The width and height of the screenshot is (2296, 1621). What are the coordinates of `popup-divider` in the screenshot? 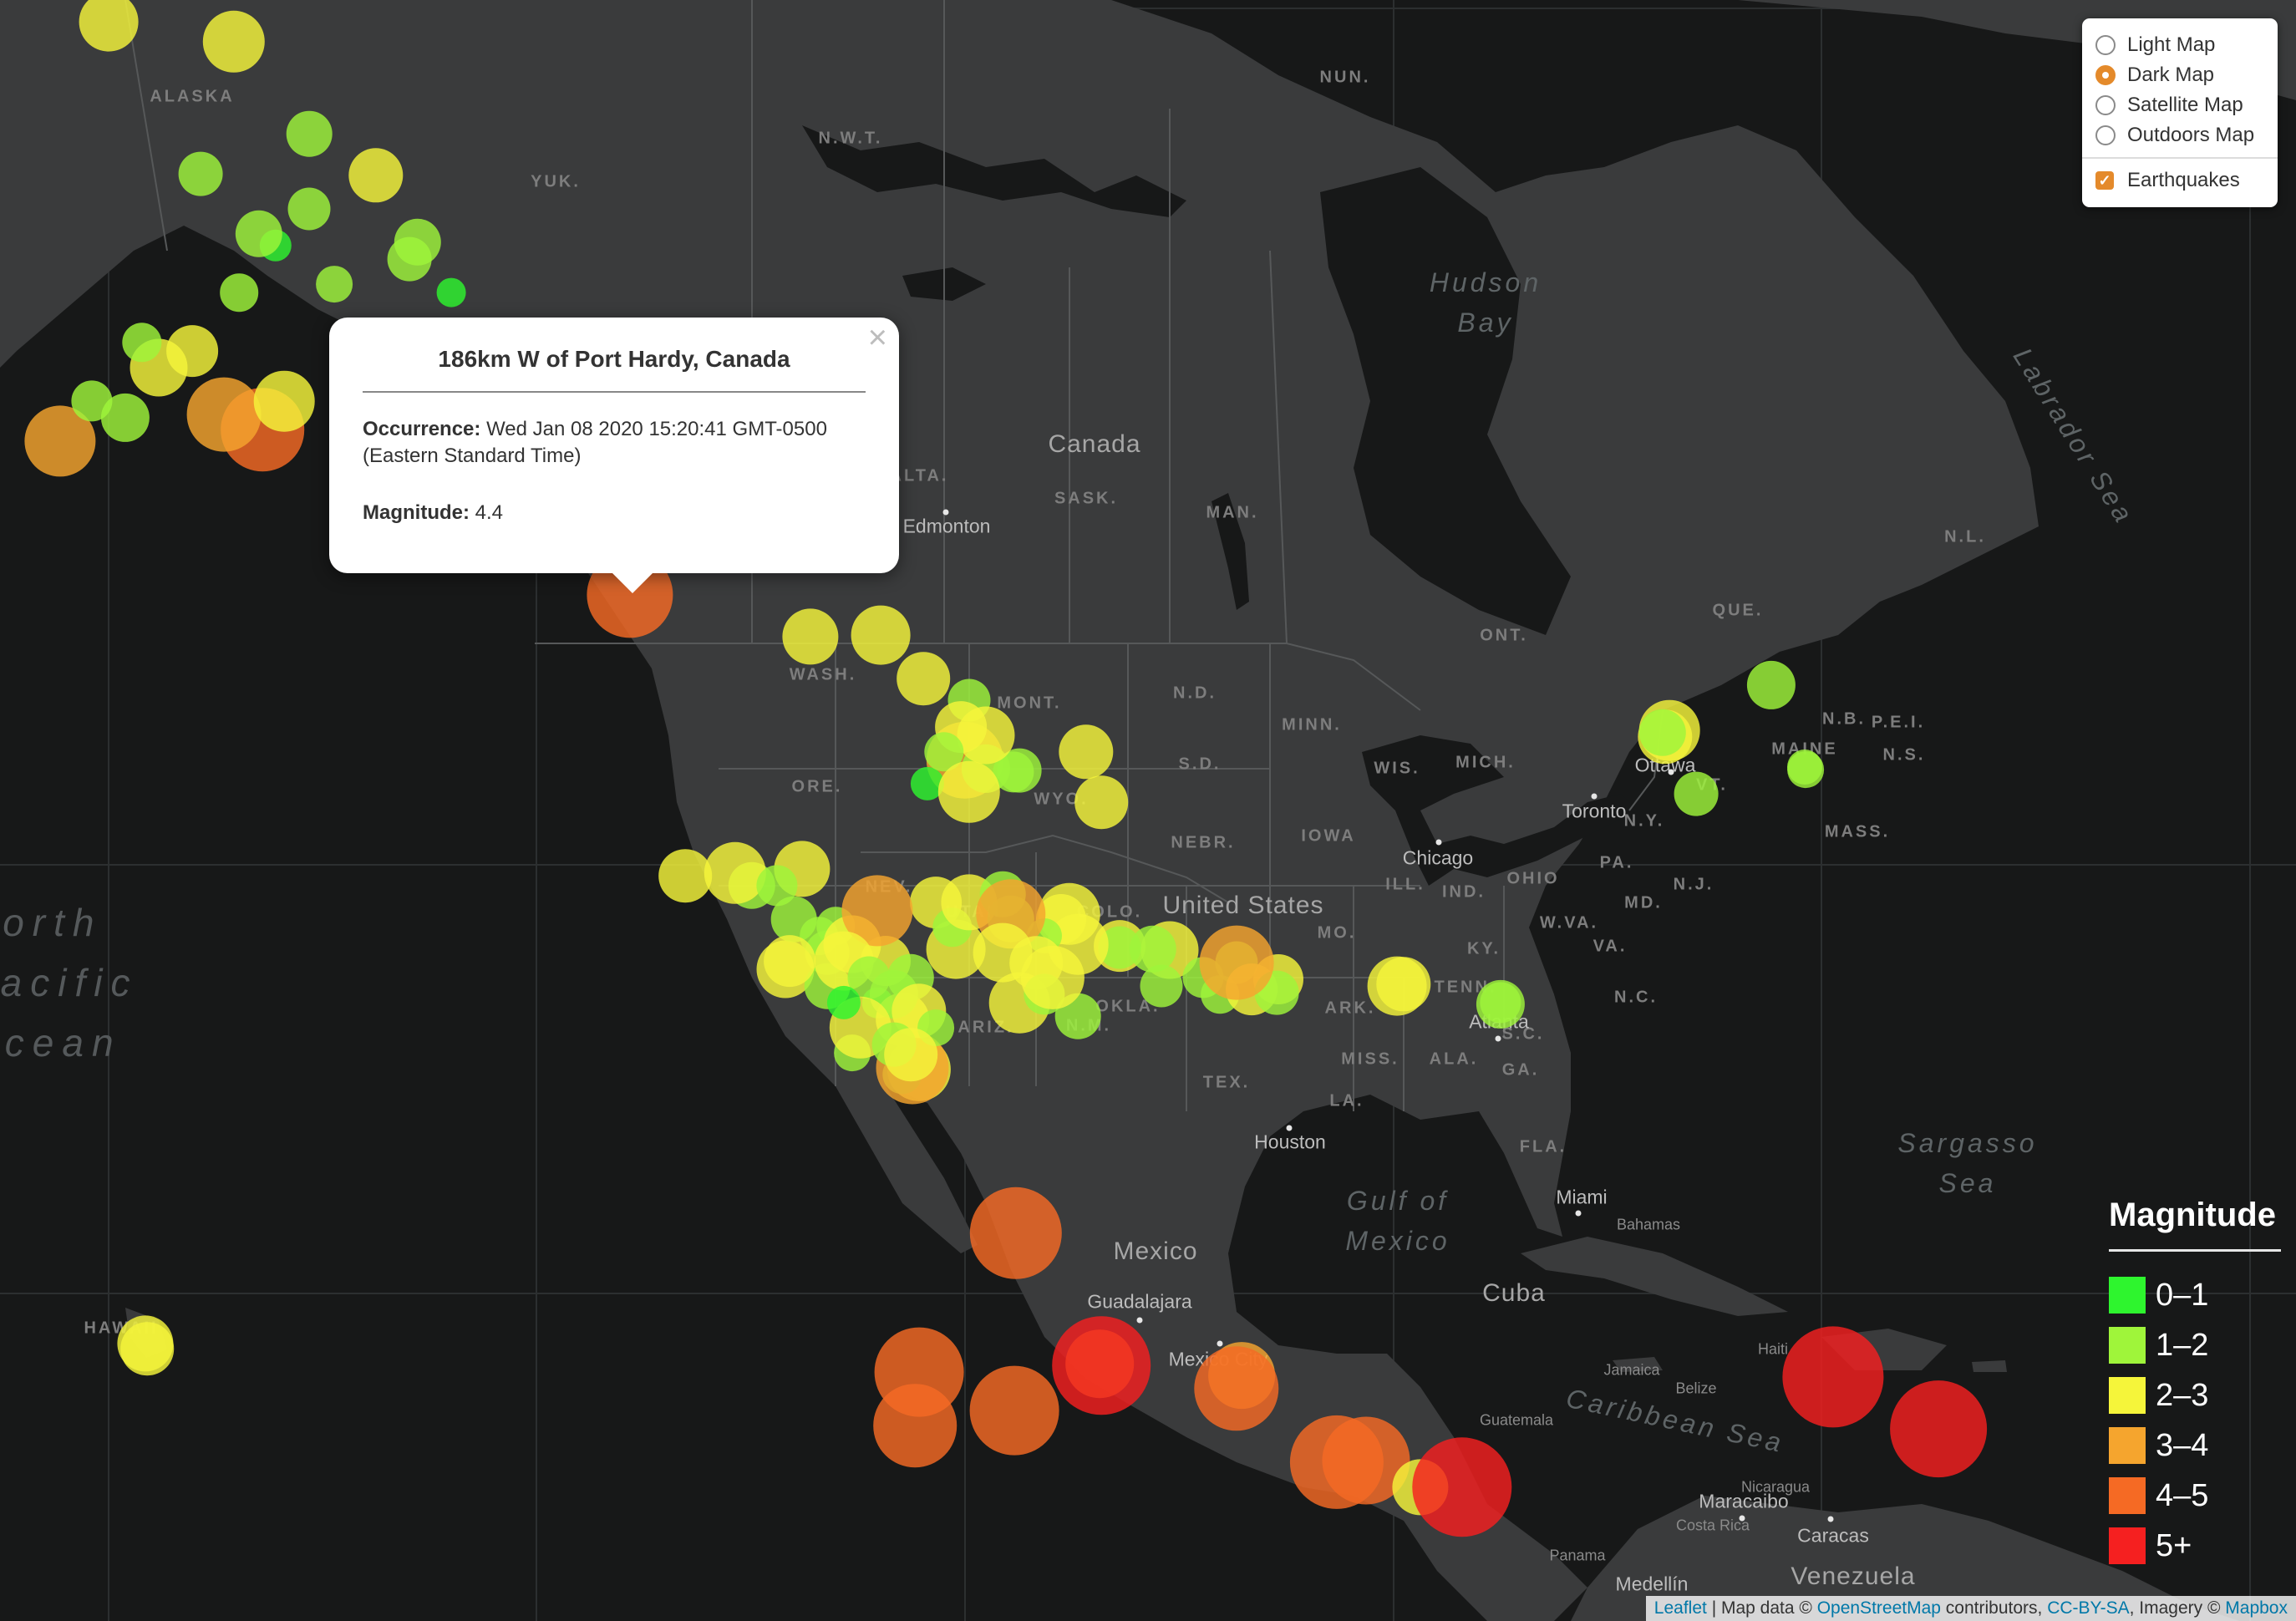 It's located at (614, 392).